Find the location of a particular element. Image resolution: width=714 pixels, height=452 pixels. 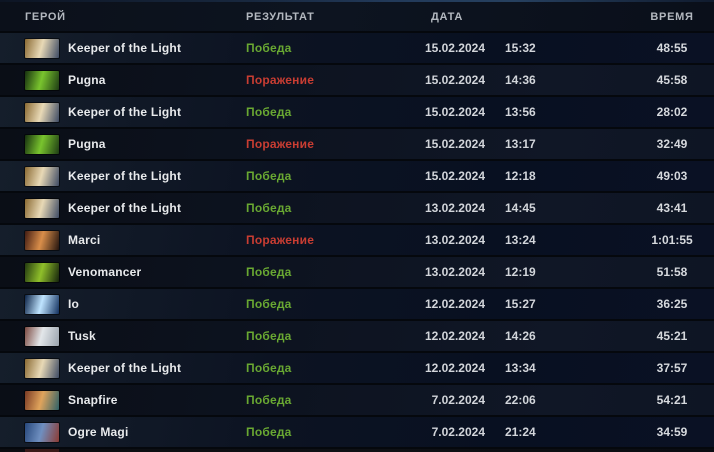

match-start-time: 13:34 is located at coordinates (520, 368).